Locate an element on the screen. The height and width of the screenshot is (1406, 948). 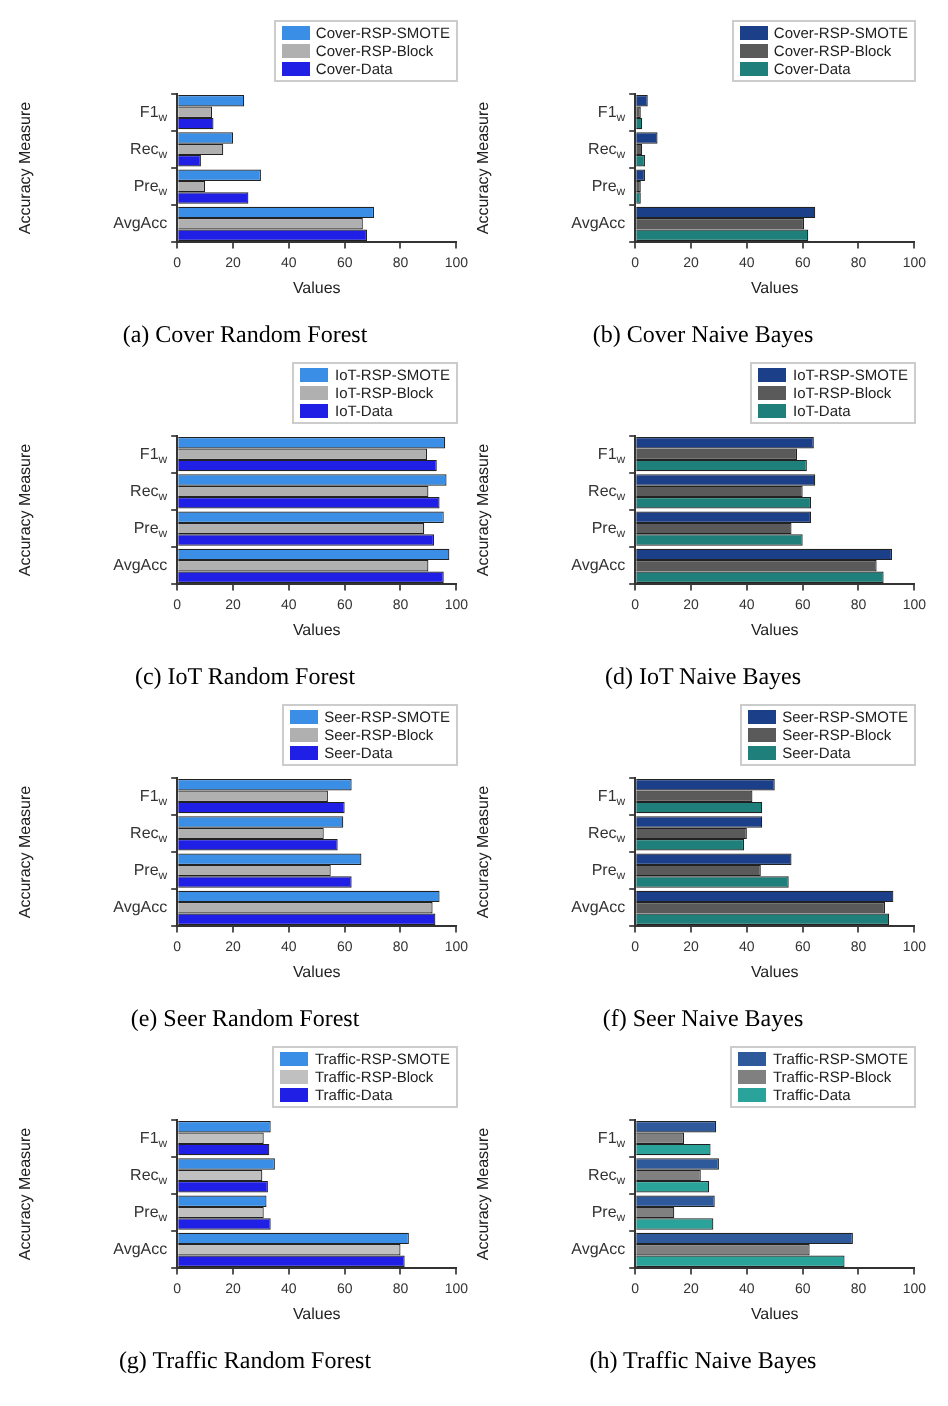
text: (g) Traffic Random Forest is located at coordinates (245, 1360).